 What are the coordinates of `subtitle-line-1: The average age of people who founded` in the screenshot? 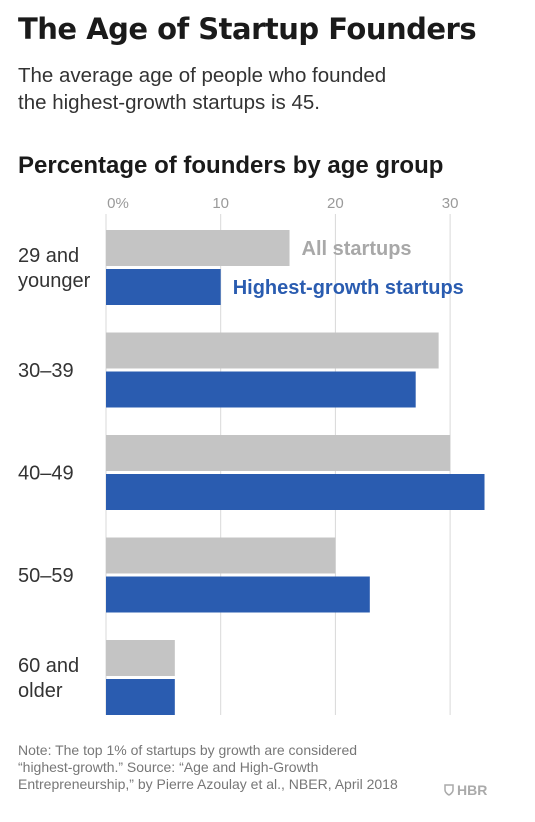 It's located at (202, 75).